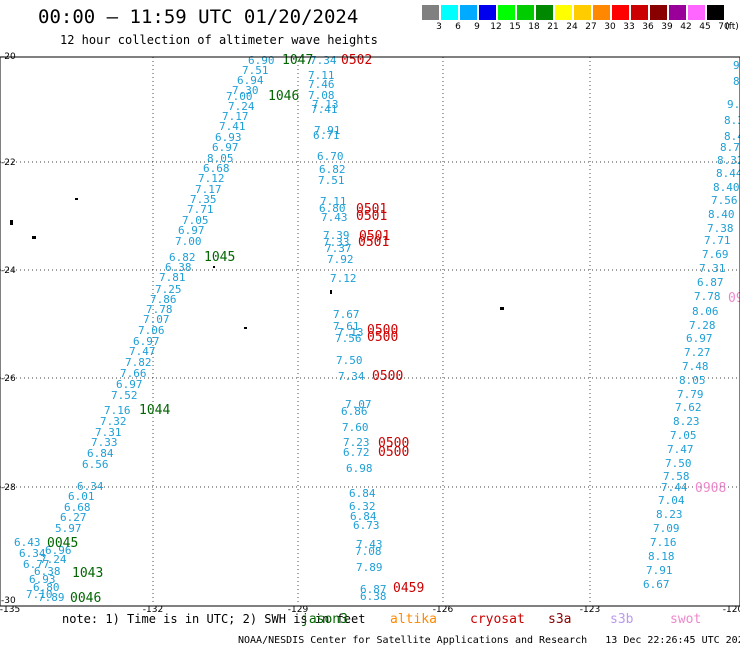 The height and width of the screenshot is (650, 740). What do you see at coordinates (188, 241) in the screenshot?
I see `wave-height-value: 7.00` at bounding box center [188, 241].